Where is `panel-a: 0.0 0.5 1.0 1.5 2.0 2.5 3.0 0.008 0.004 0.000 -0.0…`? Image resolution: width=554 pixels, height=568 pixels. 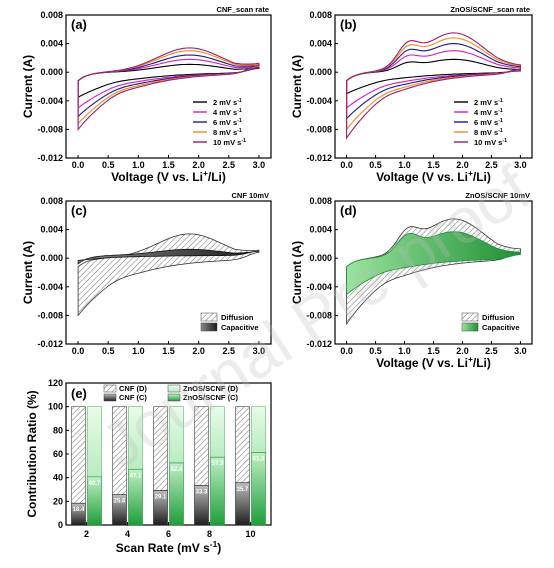
panel-a: 0.0 0.5 1.0 1.5 2.0 2.5 3.0 0.008 0.004 0.000 -0.0… is located at coordinates (146, 94).